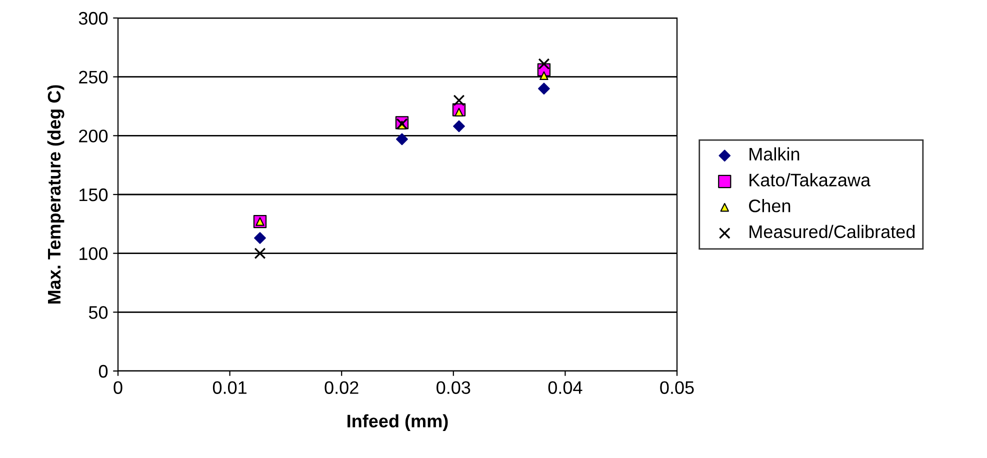 The width and height of the screenshot is (987, 458). I want to click on x-tick-label: 0.02, so click(341, 387).